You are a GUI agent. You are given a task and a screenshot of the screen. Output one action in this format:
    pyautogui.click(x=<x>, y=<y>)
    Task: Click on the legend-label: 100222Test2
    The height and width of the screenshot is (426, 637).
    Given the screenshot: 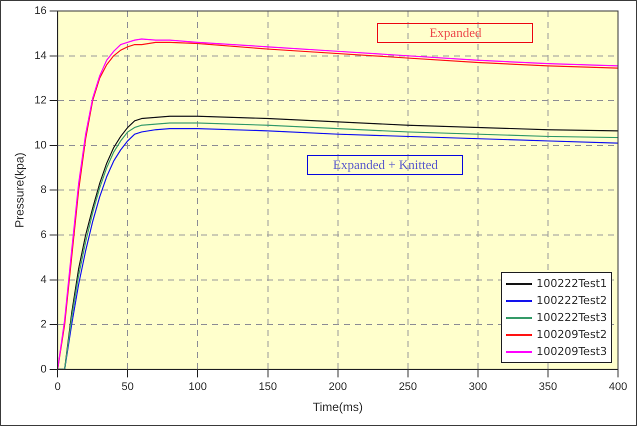 What is the action you would take?
    pyautogui.click(x=571, y=301)
    